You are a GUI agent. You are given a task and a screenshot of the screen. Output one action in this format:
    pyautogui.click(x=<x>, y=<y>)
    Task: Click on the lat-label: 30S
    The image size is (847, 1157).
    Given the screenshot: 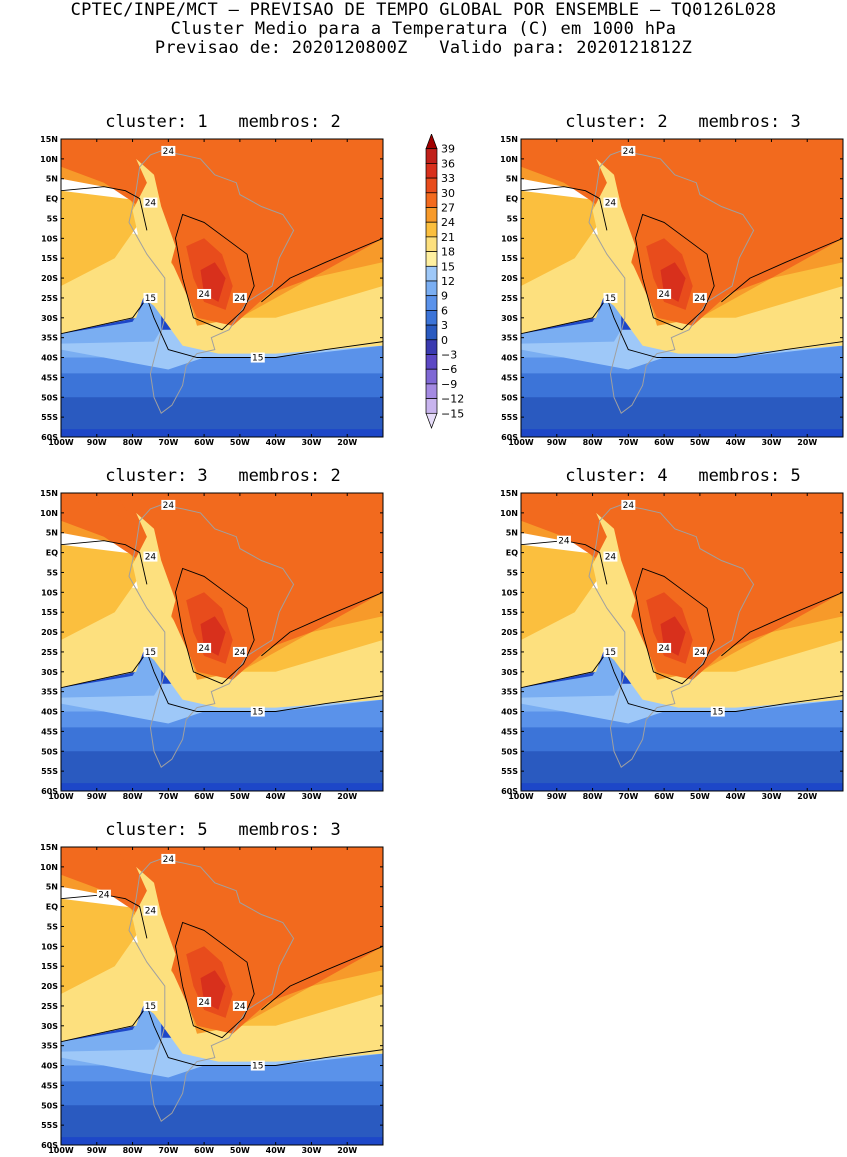 What is the action you would take?
    pyautogui.click(x=49, y=672)
    